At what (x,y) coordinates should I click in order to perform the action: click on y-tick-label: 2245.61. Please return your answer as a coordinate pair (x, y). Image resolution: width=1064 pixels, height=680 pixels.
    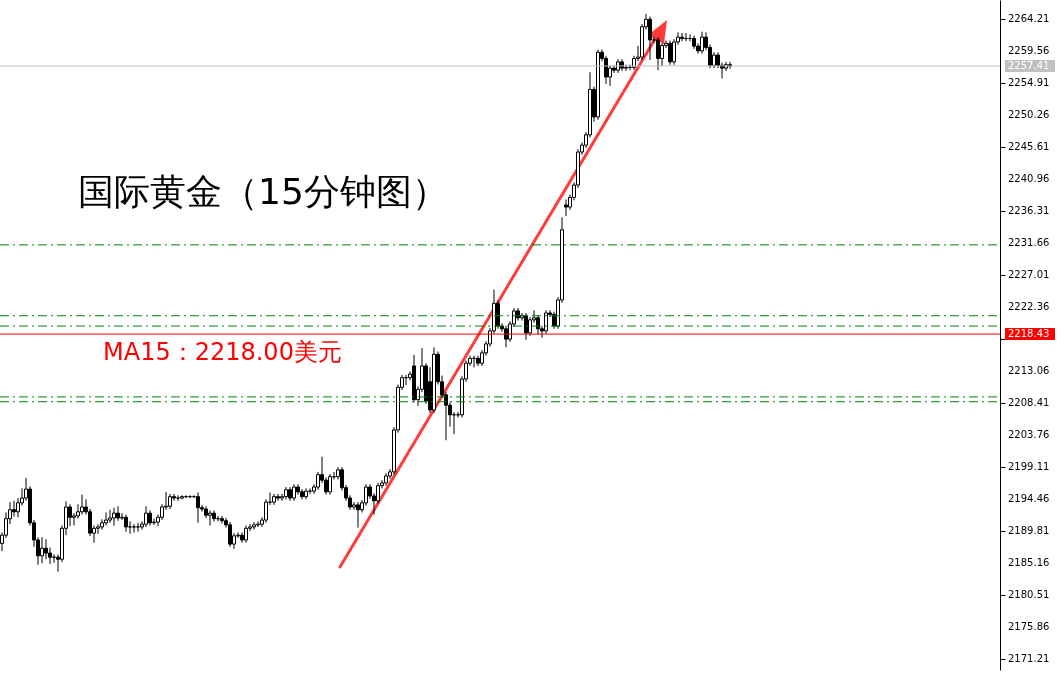
    Looking at the image, I should click on (1029, 147).